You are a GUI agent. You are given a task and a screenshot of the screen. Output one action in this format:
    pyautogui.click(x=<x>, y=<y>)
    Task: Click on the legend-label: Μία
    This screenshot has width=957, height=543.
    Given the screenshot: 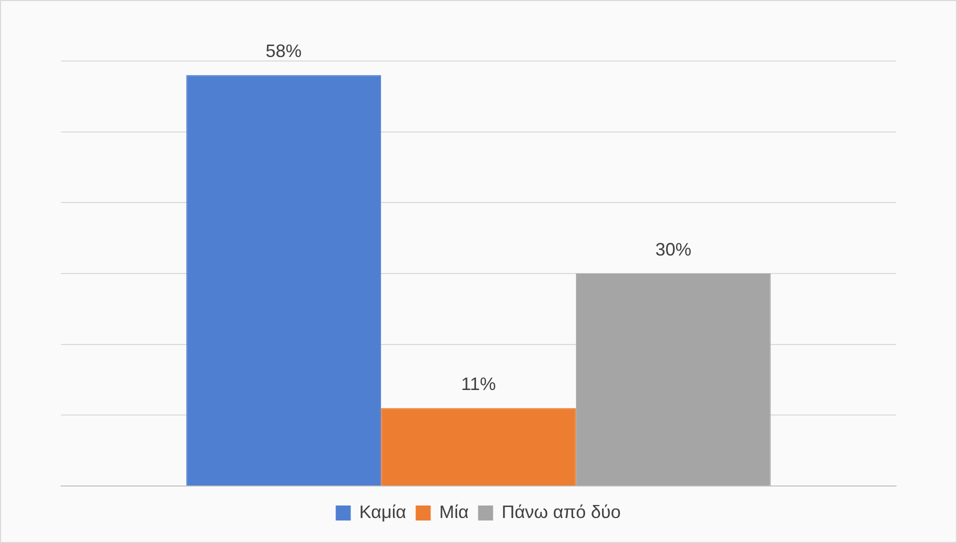 What is the action you would take?
    pyautogui.click(x=454, y=512)
    